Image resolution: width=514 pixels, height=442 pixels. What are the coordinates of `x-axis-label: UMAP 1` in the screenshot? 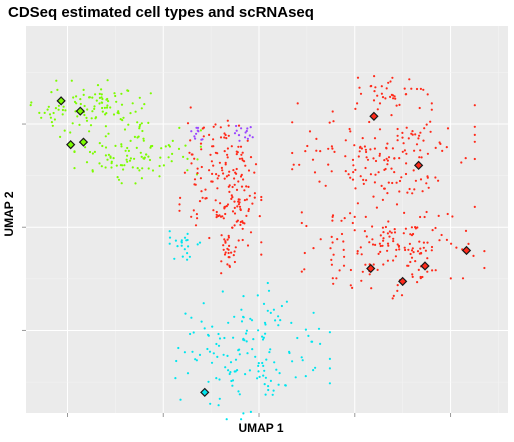 It's located at (260, 428).